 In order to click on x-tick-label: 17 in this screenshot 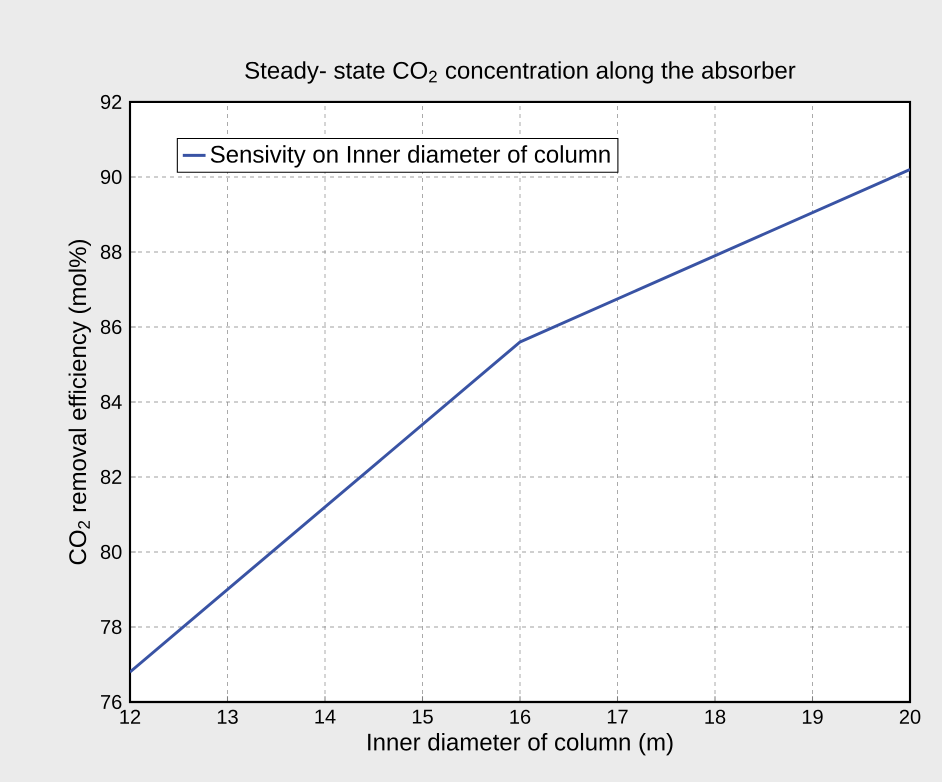, I will do `click(618, 717)`.